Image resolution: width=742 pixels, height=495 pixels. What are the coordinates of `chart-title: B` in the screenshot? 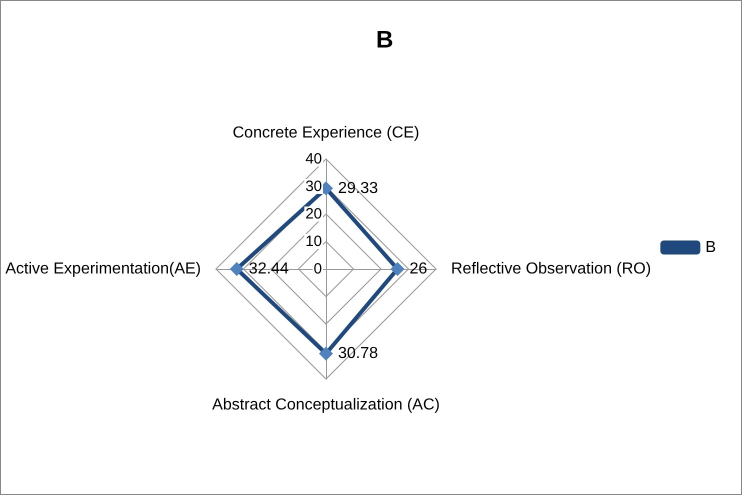 It's located at (385, 40).